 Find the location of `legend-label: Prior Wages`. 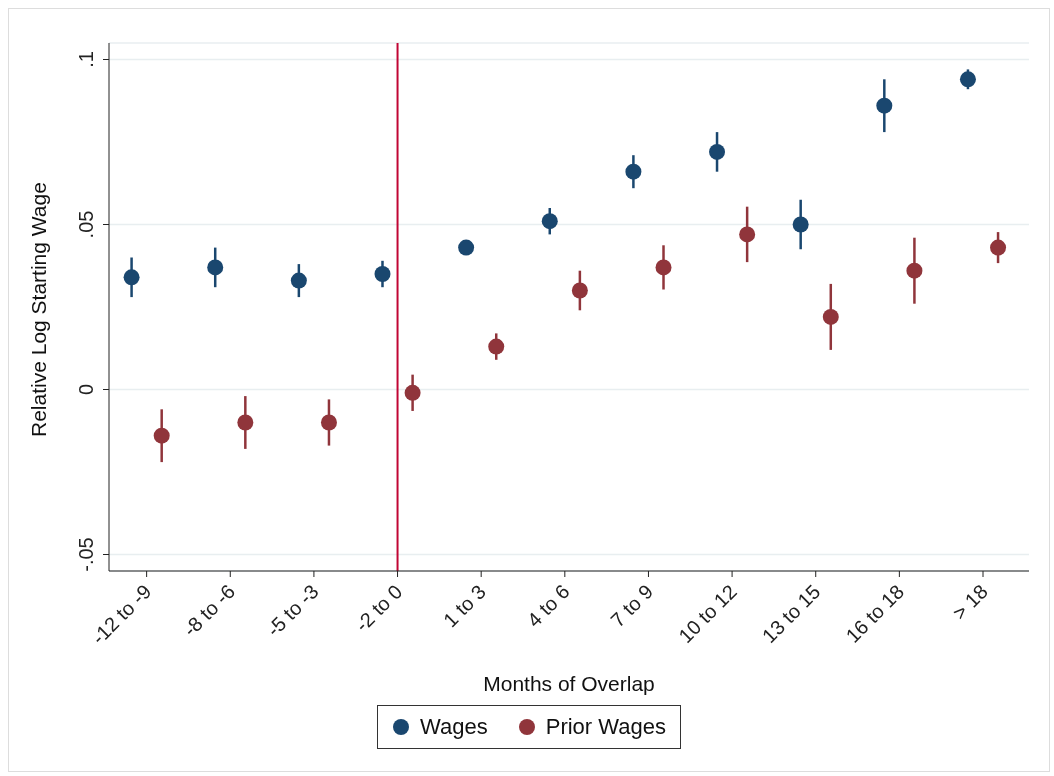

legend-label: Prior Wages is located at coordinates (605, 727).